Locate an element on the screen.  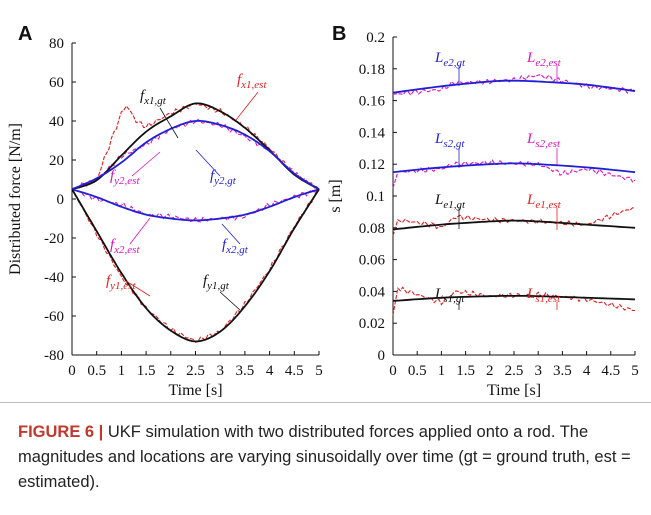
annotation-label: Ls1,est is located at coordinates (543, 295).